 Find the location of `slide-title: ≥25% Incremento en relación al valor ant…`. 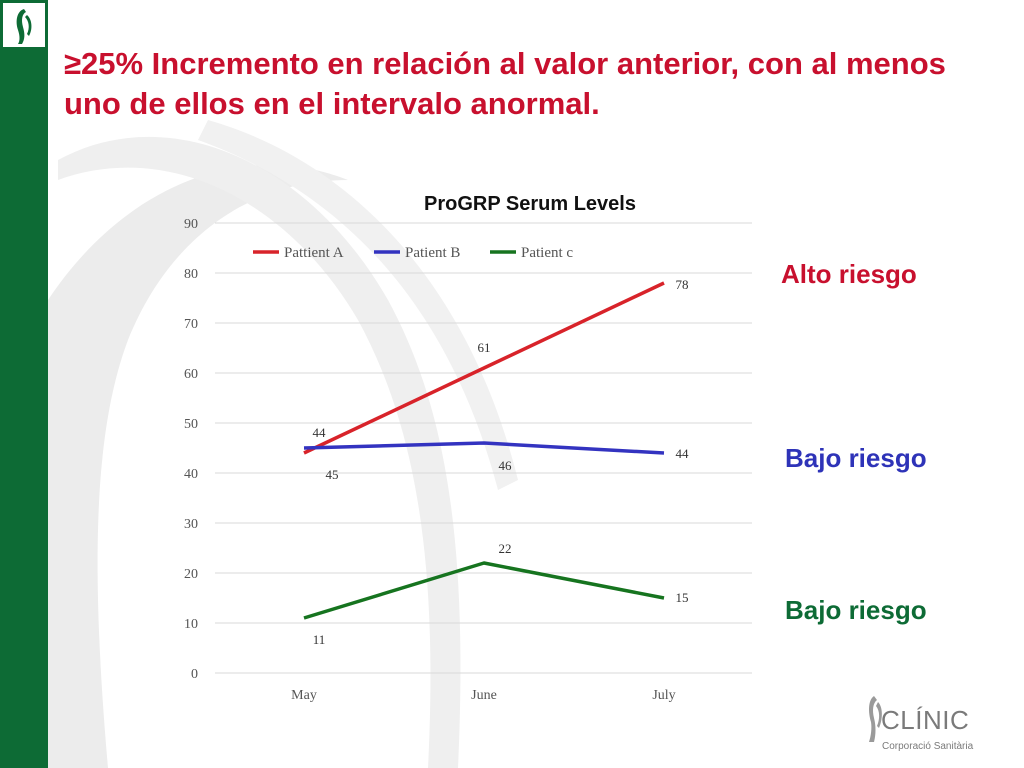

slide-title: ≥25% Incremento en relación al valor ant… is located at coordinates (505, 83).